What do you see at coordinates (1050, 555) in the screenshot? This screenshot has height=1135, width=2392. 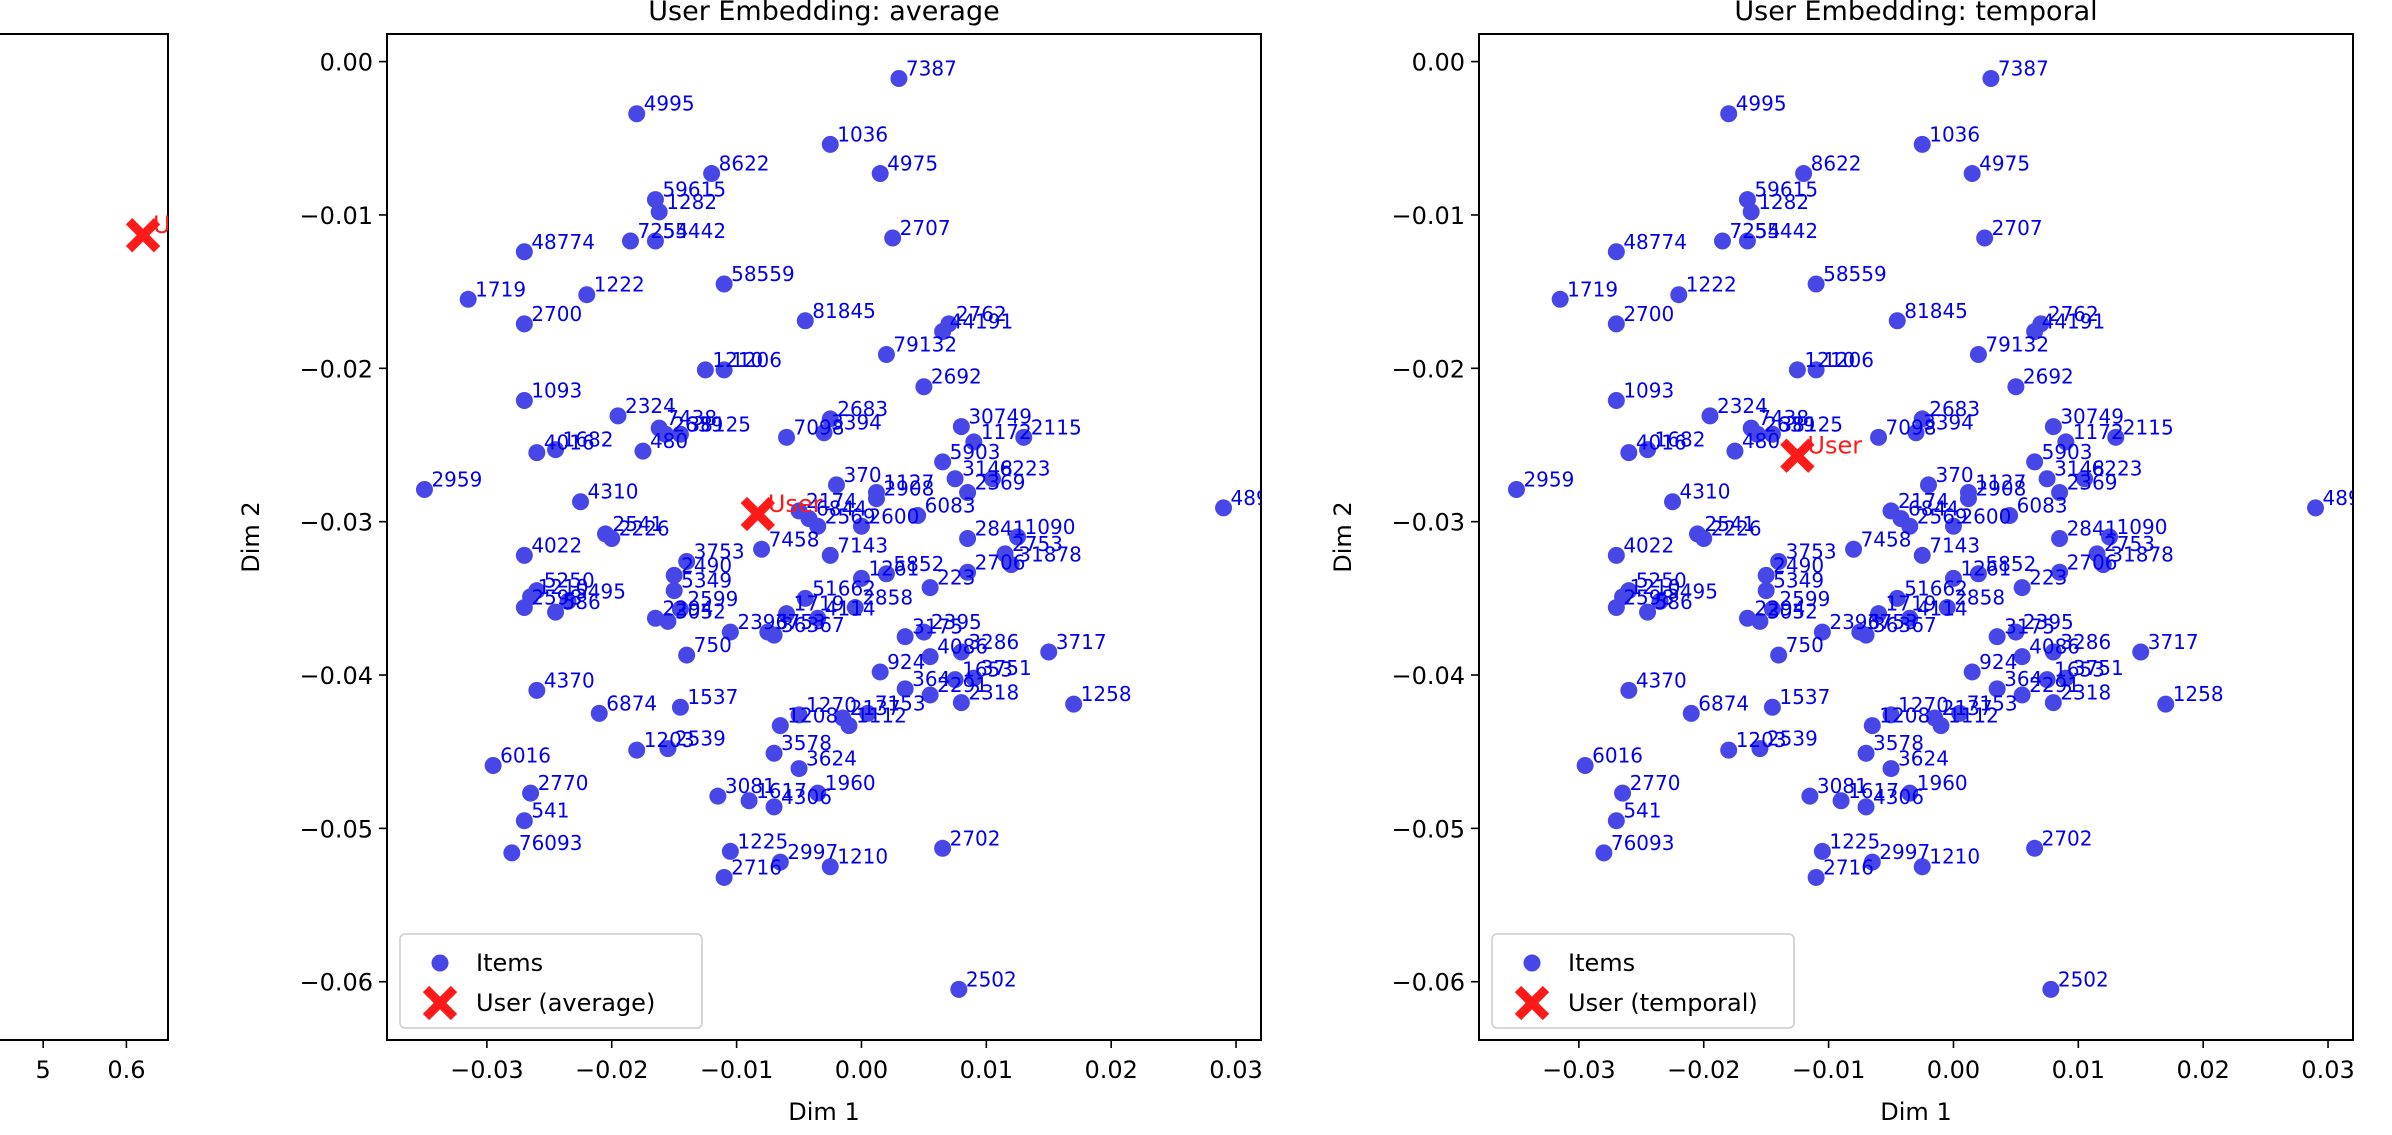 I see `item-label: 31878` at bounding box center [1050, 555].